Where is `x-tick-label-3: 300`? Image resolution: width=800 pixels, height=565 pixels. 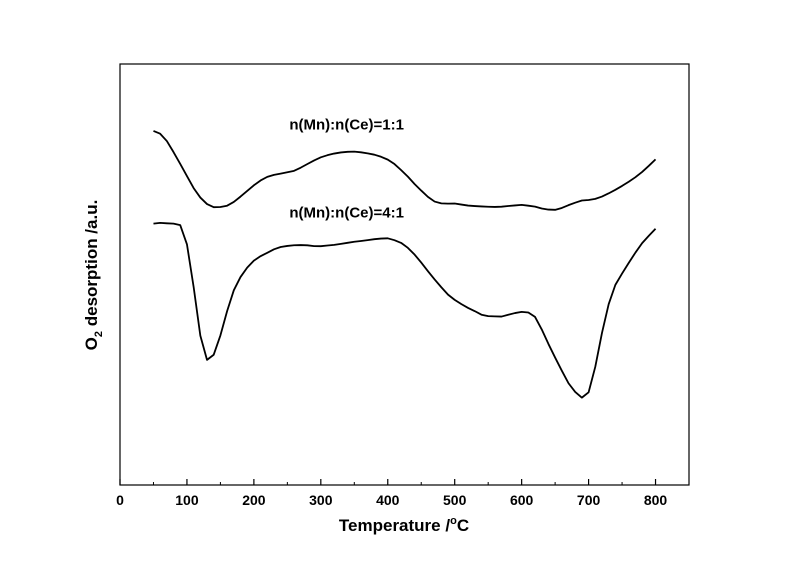
x-tick-label-3: 300 is located at coordinates (321, 500).